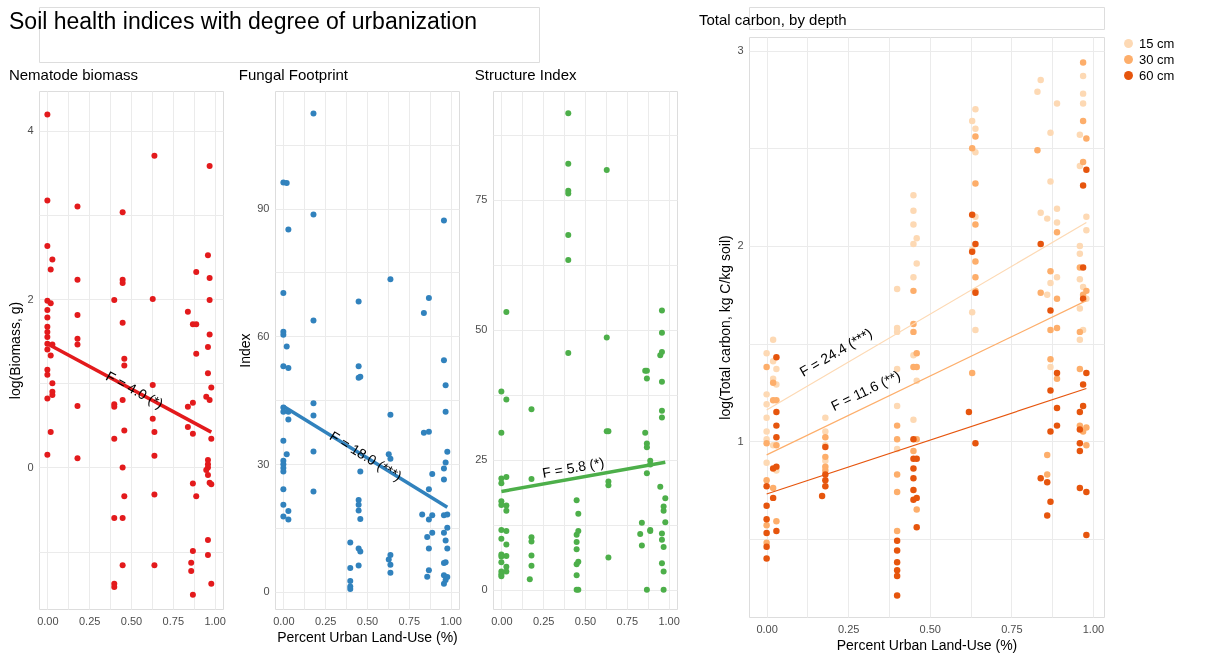  I want to click on y-tick-label: 50, so click(481, 329).